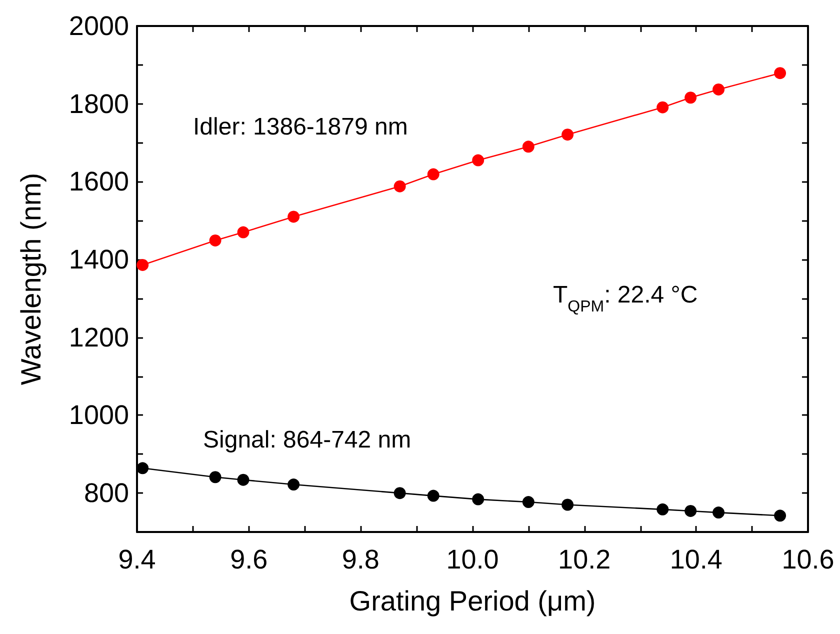 The height and width of the screenshot is (634, 840). What do you see at coordinates (584, 559) in the screenshot?
I see `x-tick-label: 10.2` at bounding box center [584, 559].